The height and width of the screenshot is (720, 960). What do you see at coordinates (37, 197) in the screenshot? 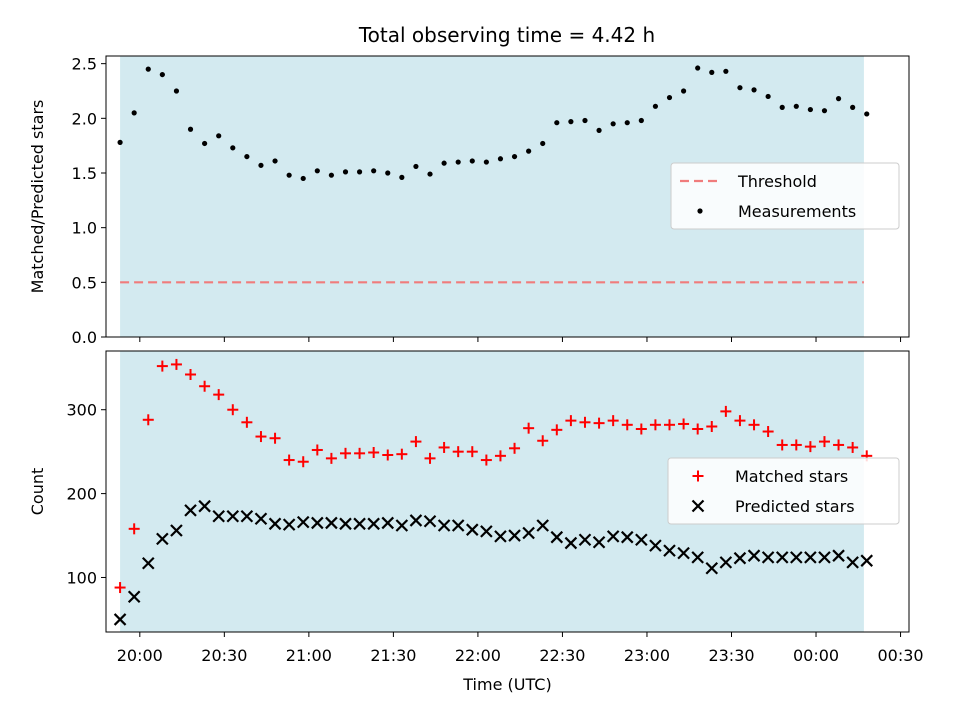
I see `top-y-axis-label: Matched/Predicted stars` at bounding box center [37, 197].